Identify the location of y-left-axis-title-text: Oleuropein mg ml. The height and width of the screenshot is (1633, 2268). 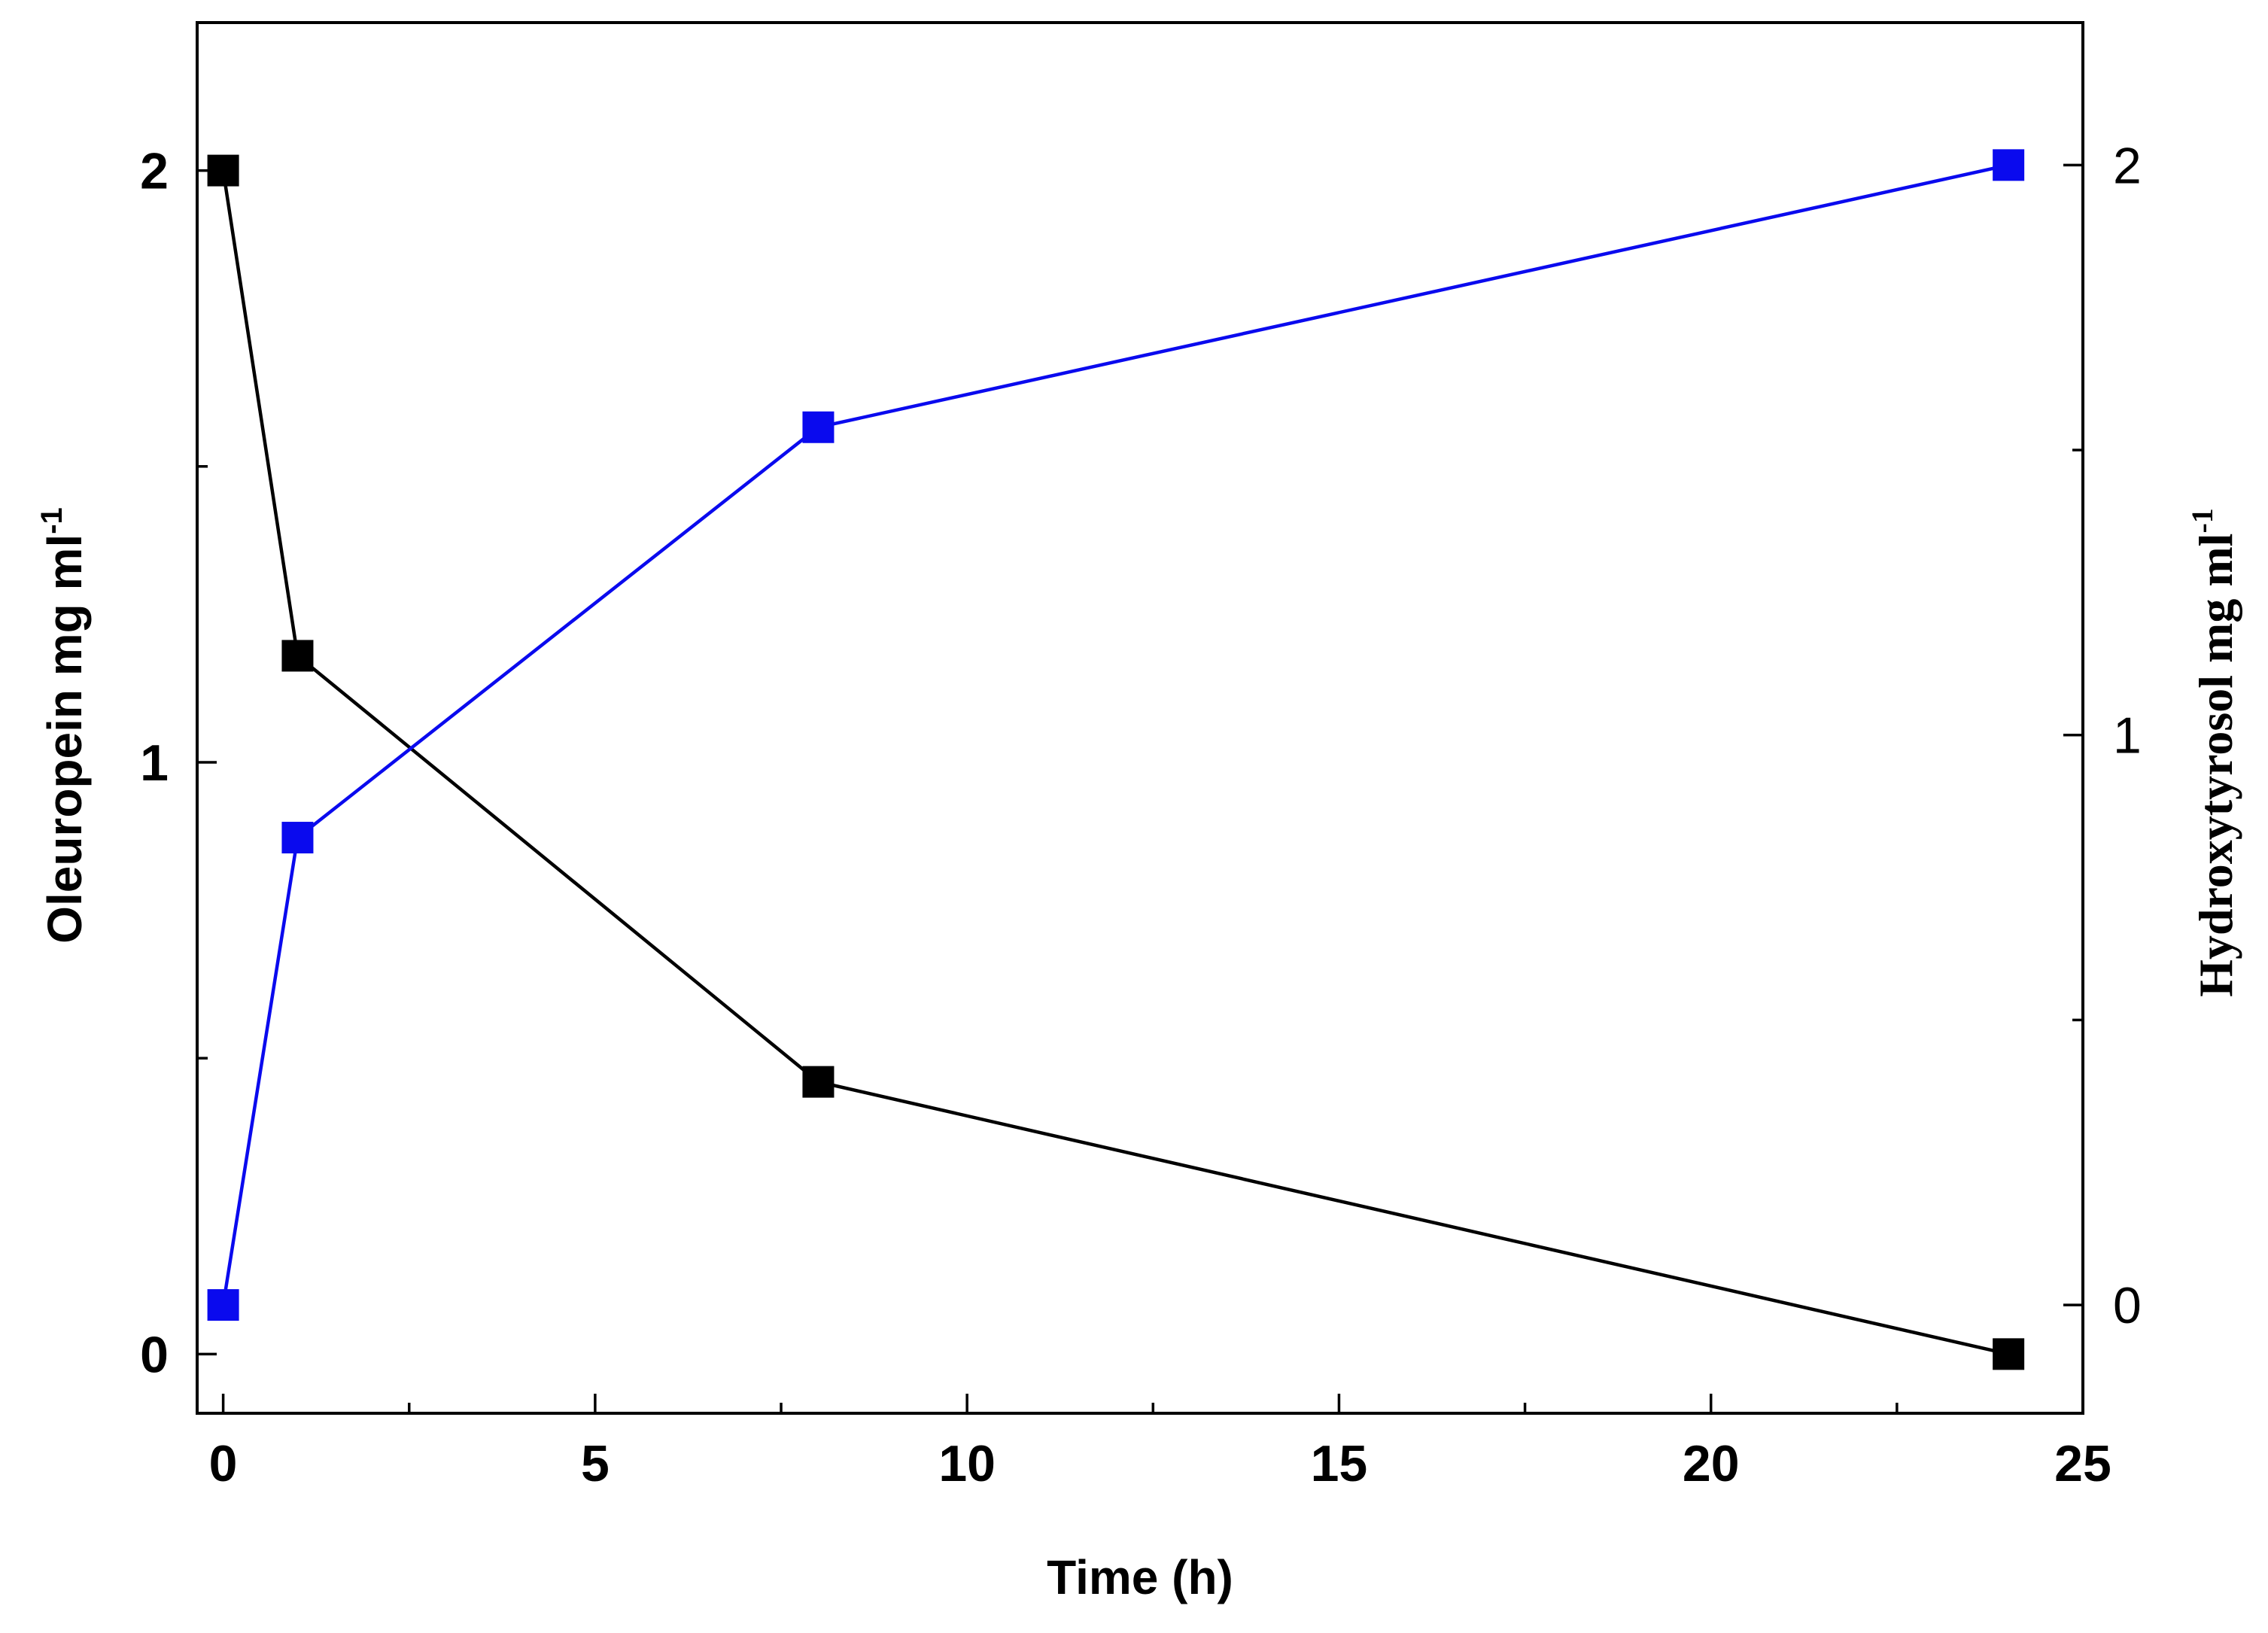
(65, 739).